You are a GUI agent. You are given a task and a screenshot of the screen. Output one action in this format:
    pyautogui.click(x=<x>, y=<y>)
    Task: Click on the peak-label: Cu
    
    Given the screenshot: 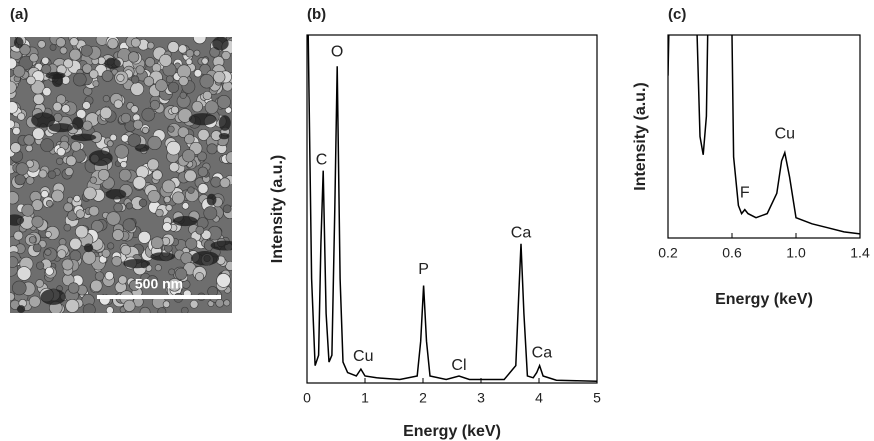 What is the action you would take?
    pyautogui.click(x=785, y=134)
    